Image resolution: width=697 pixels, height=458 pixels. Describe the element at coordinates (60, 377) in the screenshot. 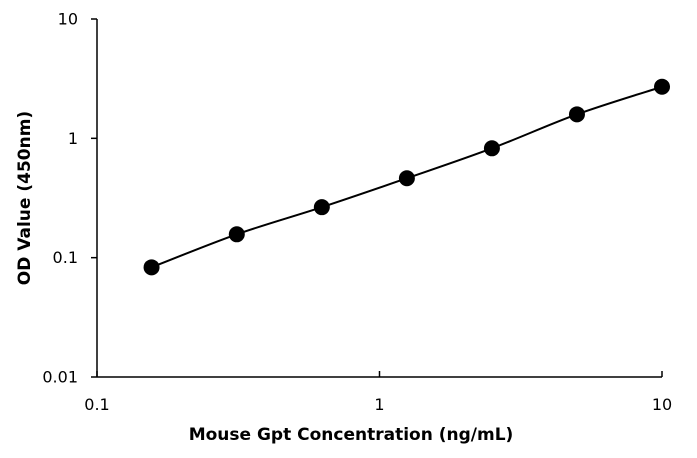

I see `y-tick-label: 0.01` at that location.